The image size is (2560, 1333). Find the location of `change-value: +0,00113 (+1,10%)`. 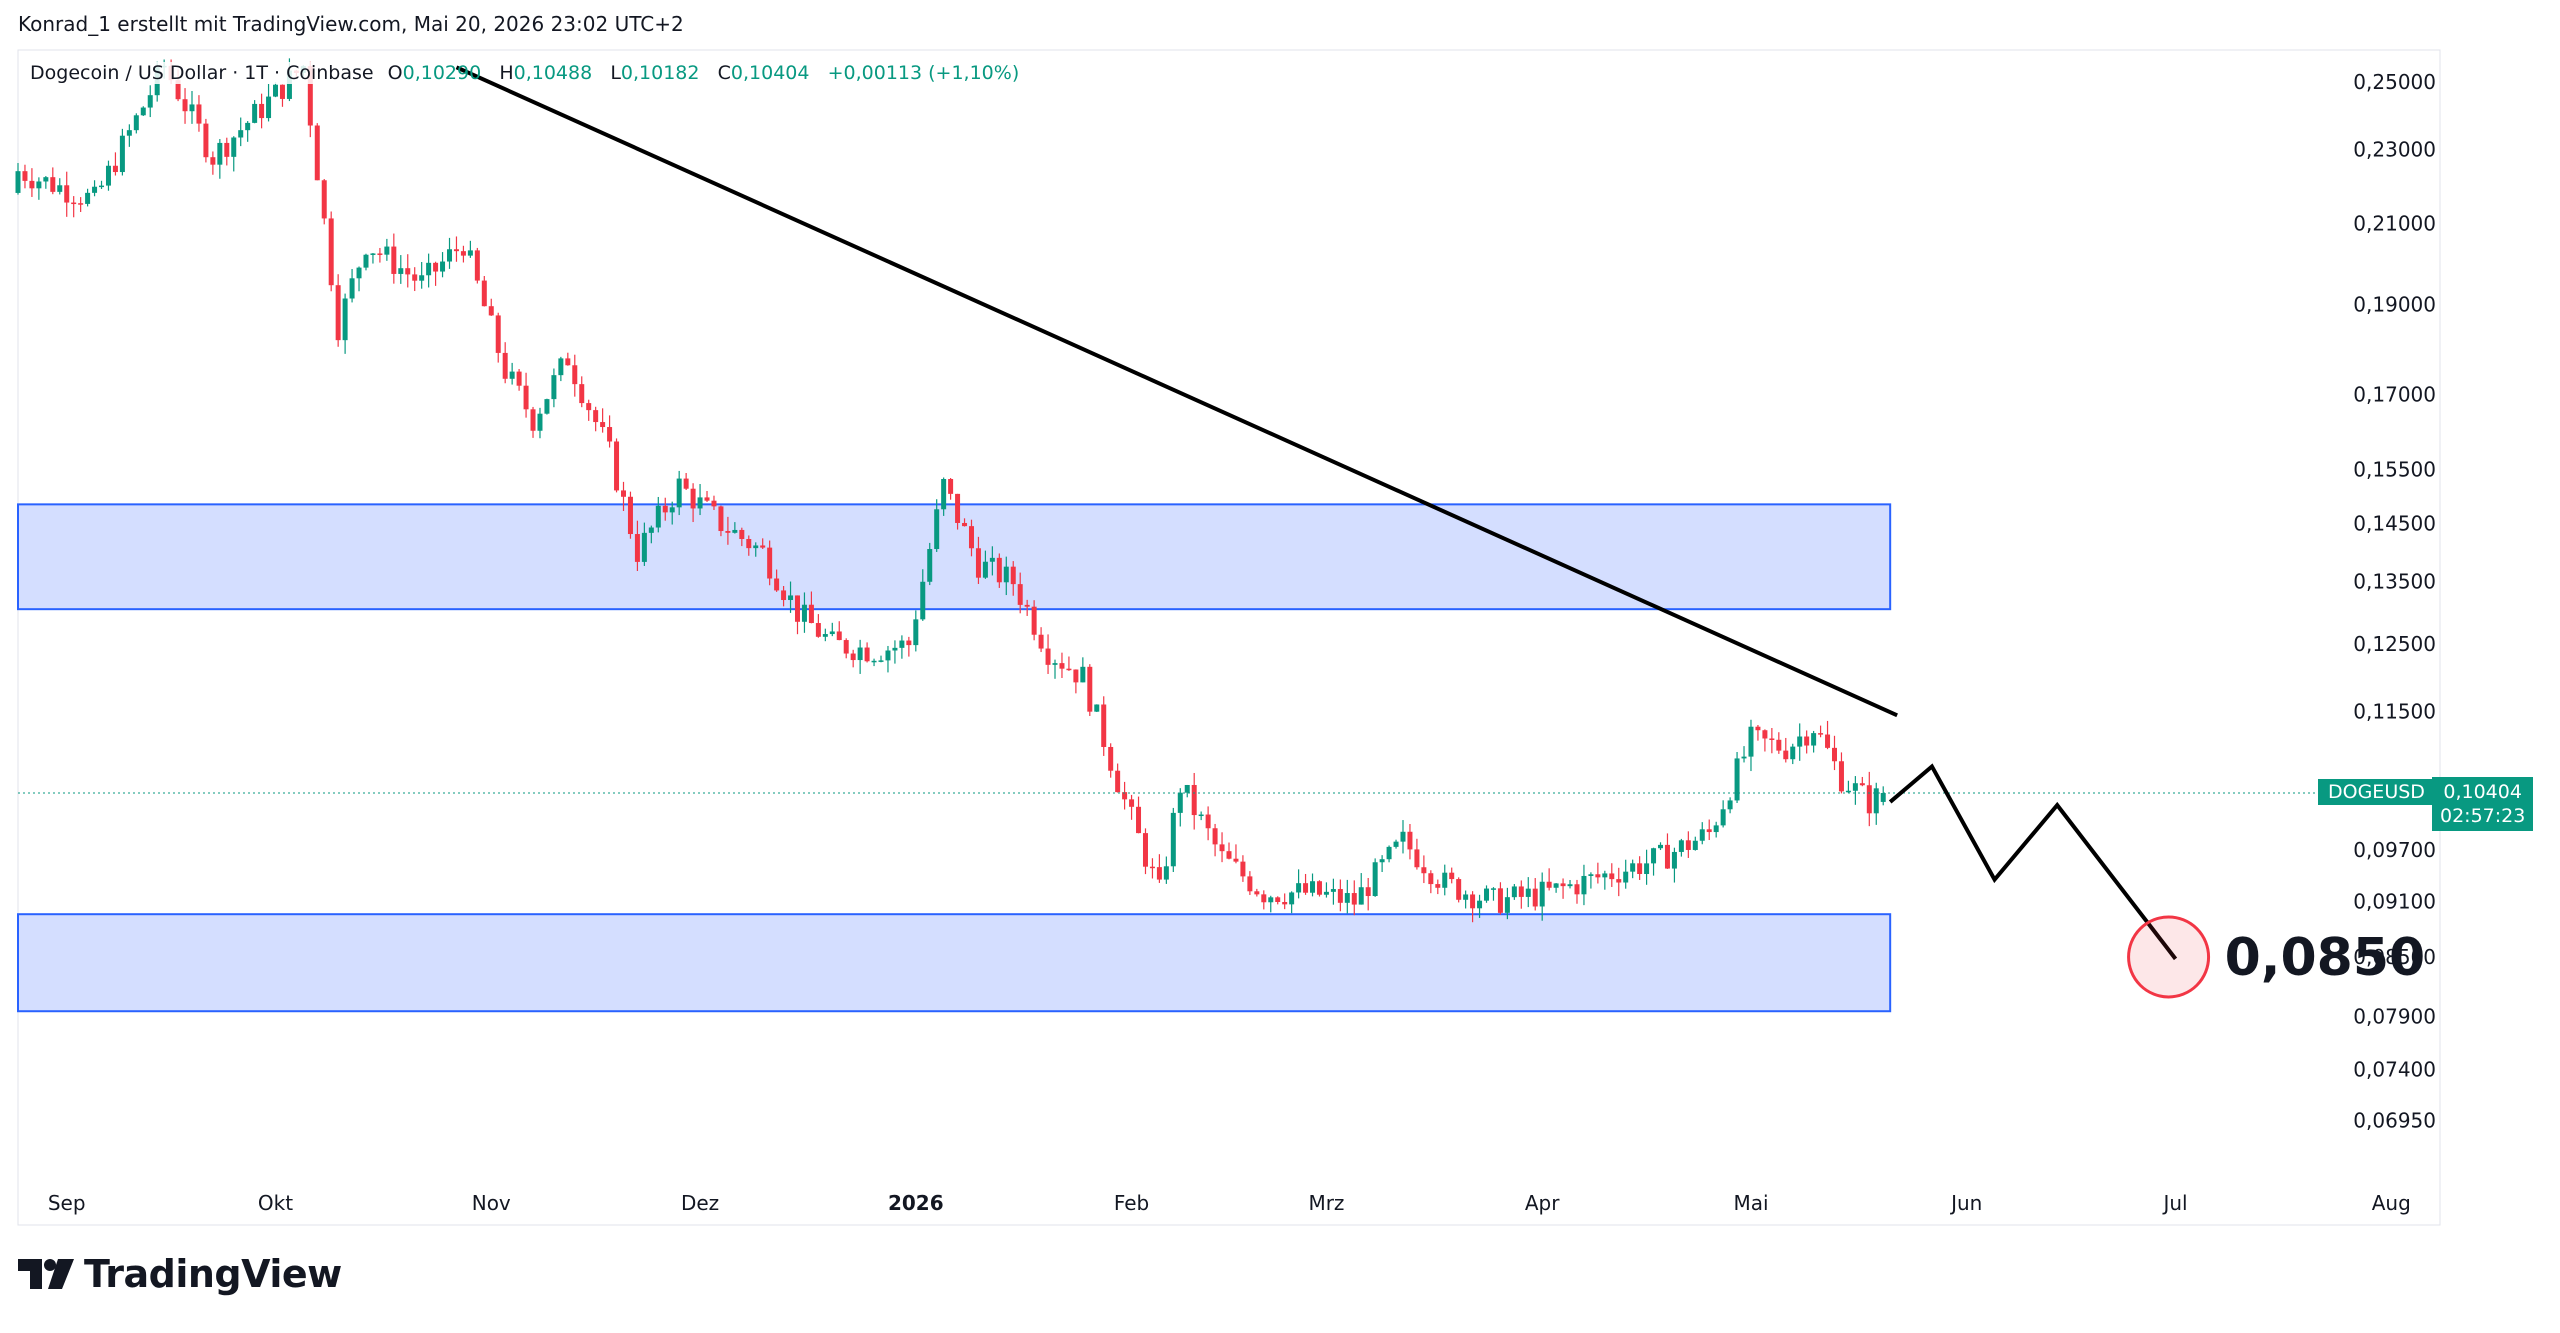

change-value: +0,00113 (+1,10%) is located at coordinates (923, 73).